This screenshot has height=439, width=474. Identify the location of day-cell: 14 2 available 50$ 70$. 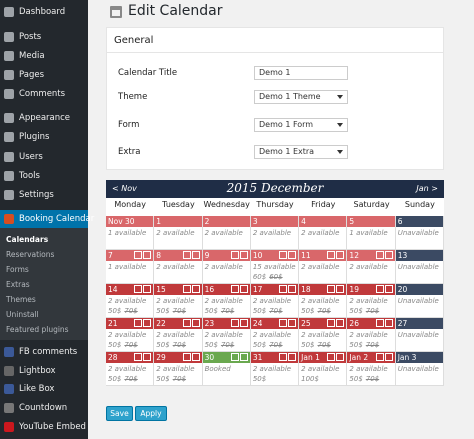
(130, 301).